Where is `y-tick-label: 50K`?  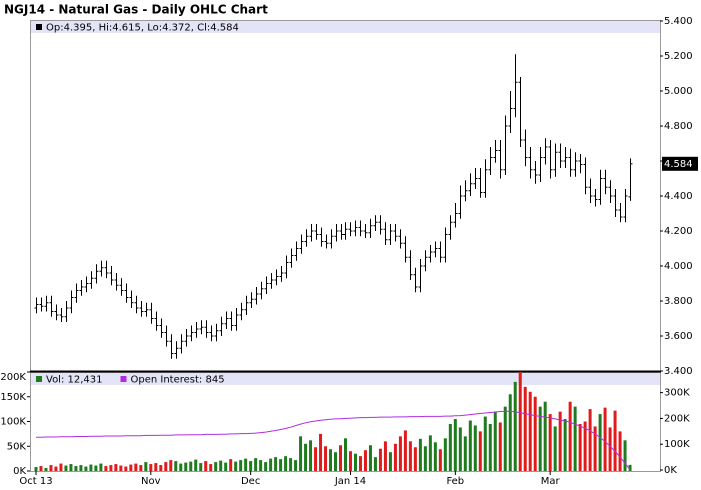 y-tick-label: 50K is located at coordinates (17, 446).